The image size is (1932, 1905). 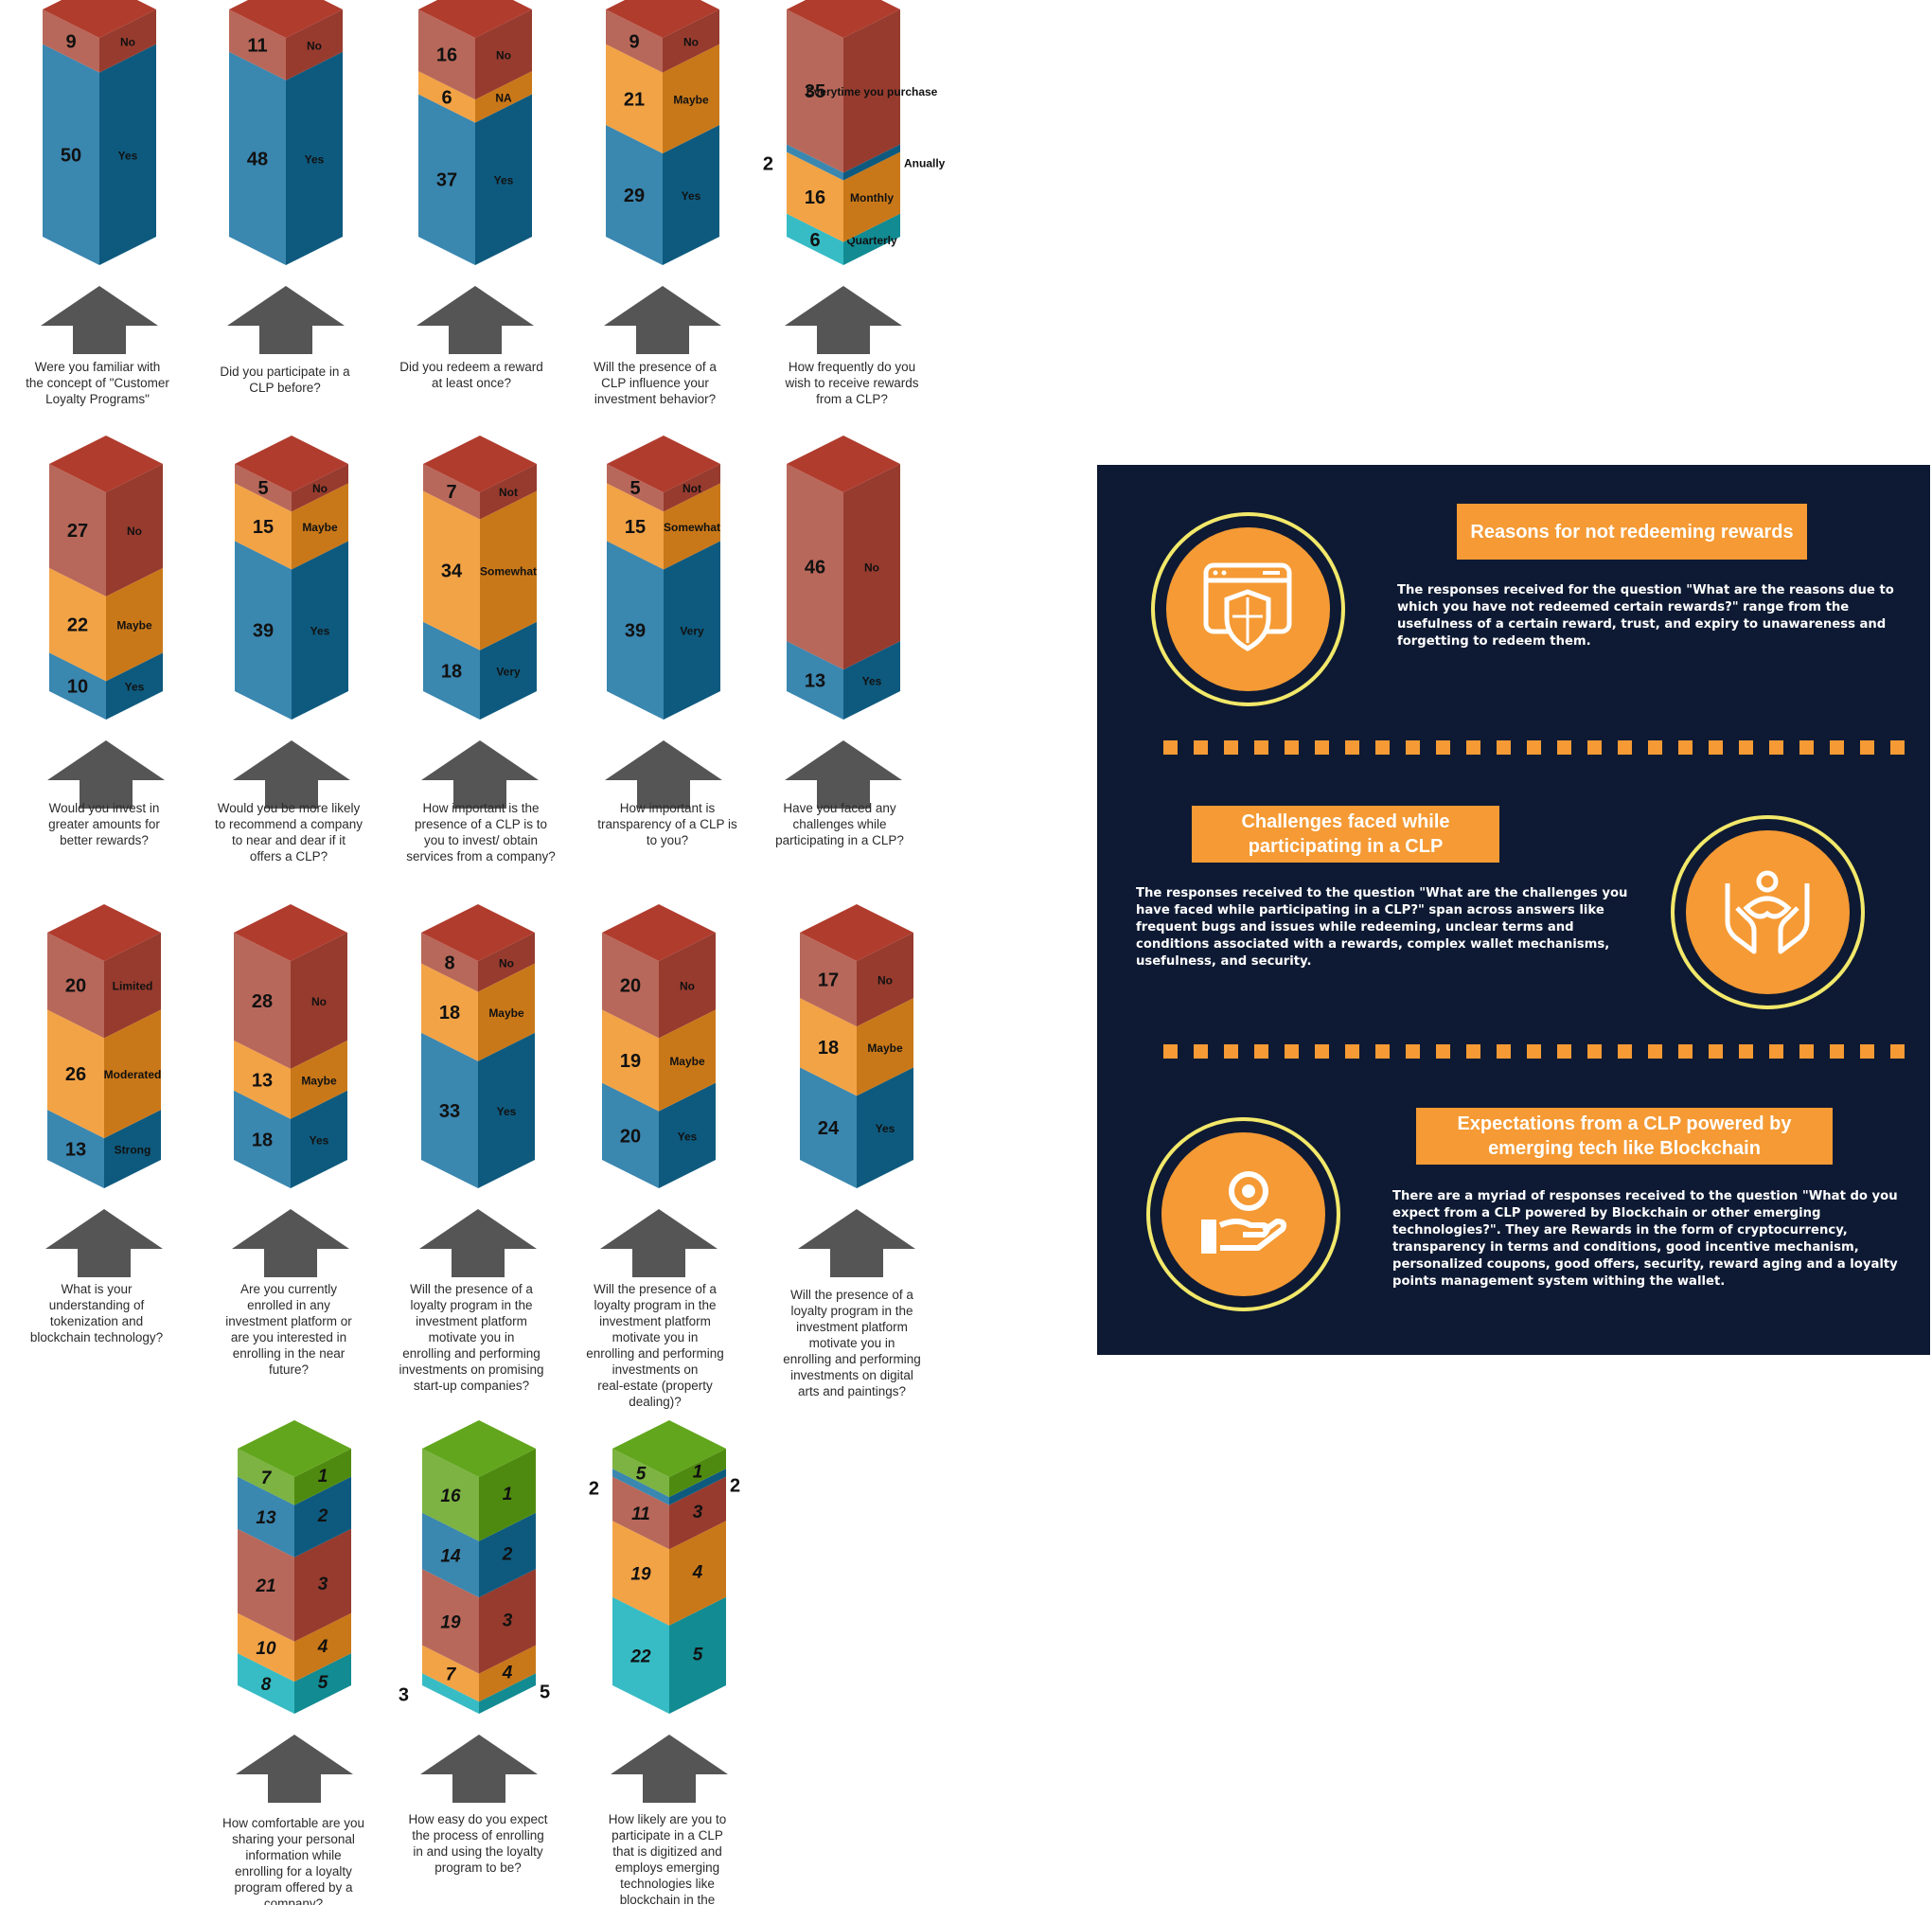 I want to click on question-text: Did you redeem a reward at least once?, so click(x=471, y=375).